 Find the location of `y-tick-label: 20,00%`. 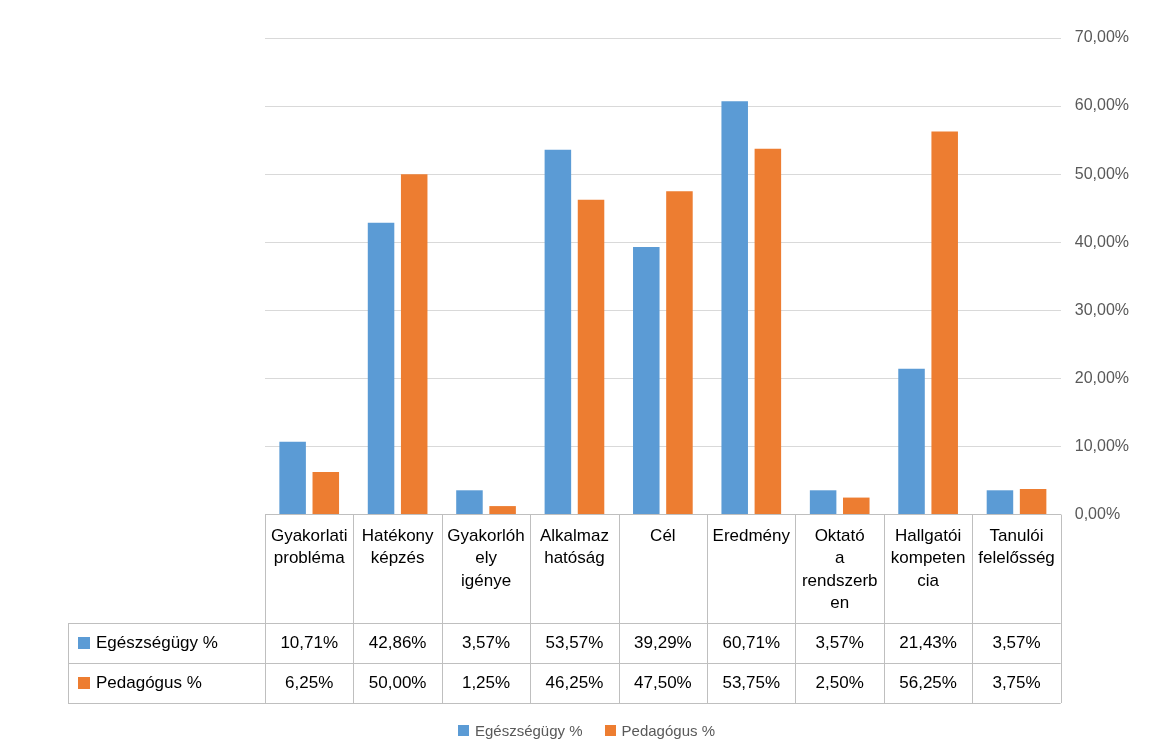

y-tick-label: 20,00% is located at coordinates (1101, 377).